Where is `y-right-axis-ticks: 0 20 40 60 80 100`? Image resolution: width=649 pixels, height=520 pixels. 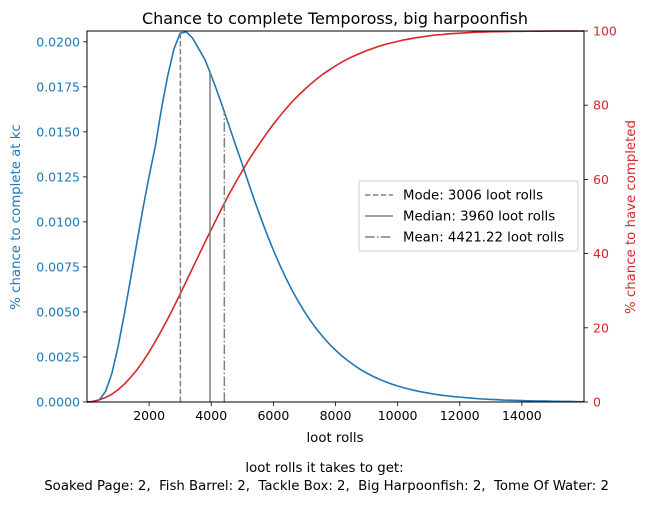
y-right-axis-ticks: 0 20 40 60 80 100 is located at coordinates (600, 217).